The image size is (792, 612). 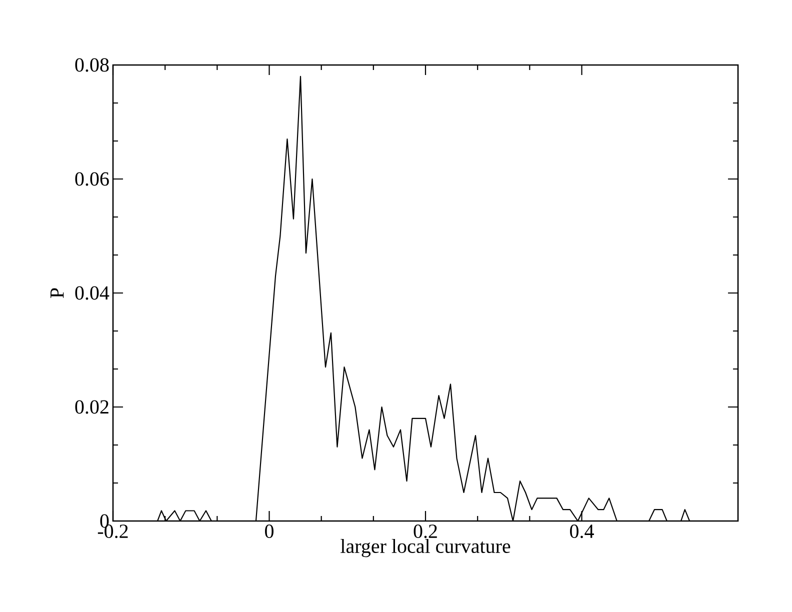 What do you see at coordinates (425, 531) in the screenshot?
I see `x-tick-label: 0.2` at bounding box center [425, 531].